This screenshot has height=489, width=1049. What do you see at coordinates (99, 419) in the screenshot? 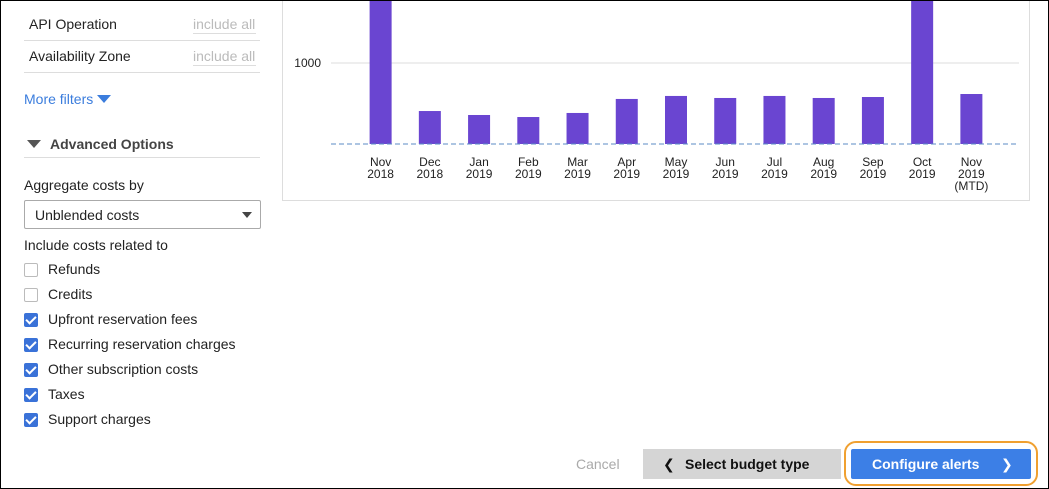
I see `option-label: Support charges` at bounding box center [99, 419].